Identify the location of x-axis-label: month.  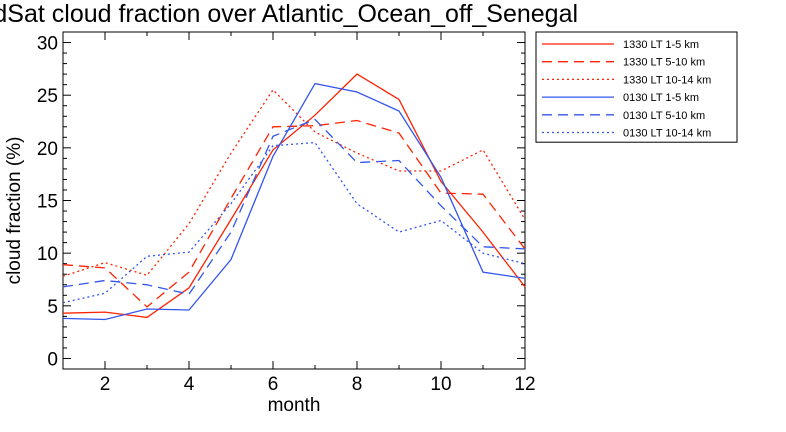
(294, 405).